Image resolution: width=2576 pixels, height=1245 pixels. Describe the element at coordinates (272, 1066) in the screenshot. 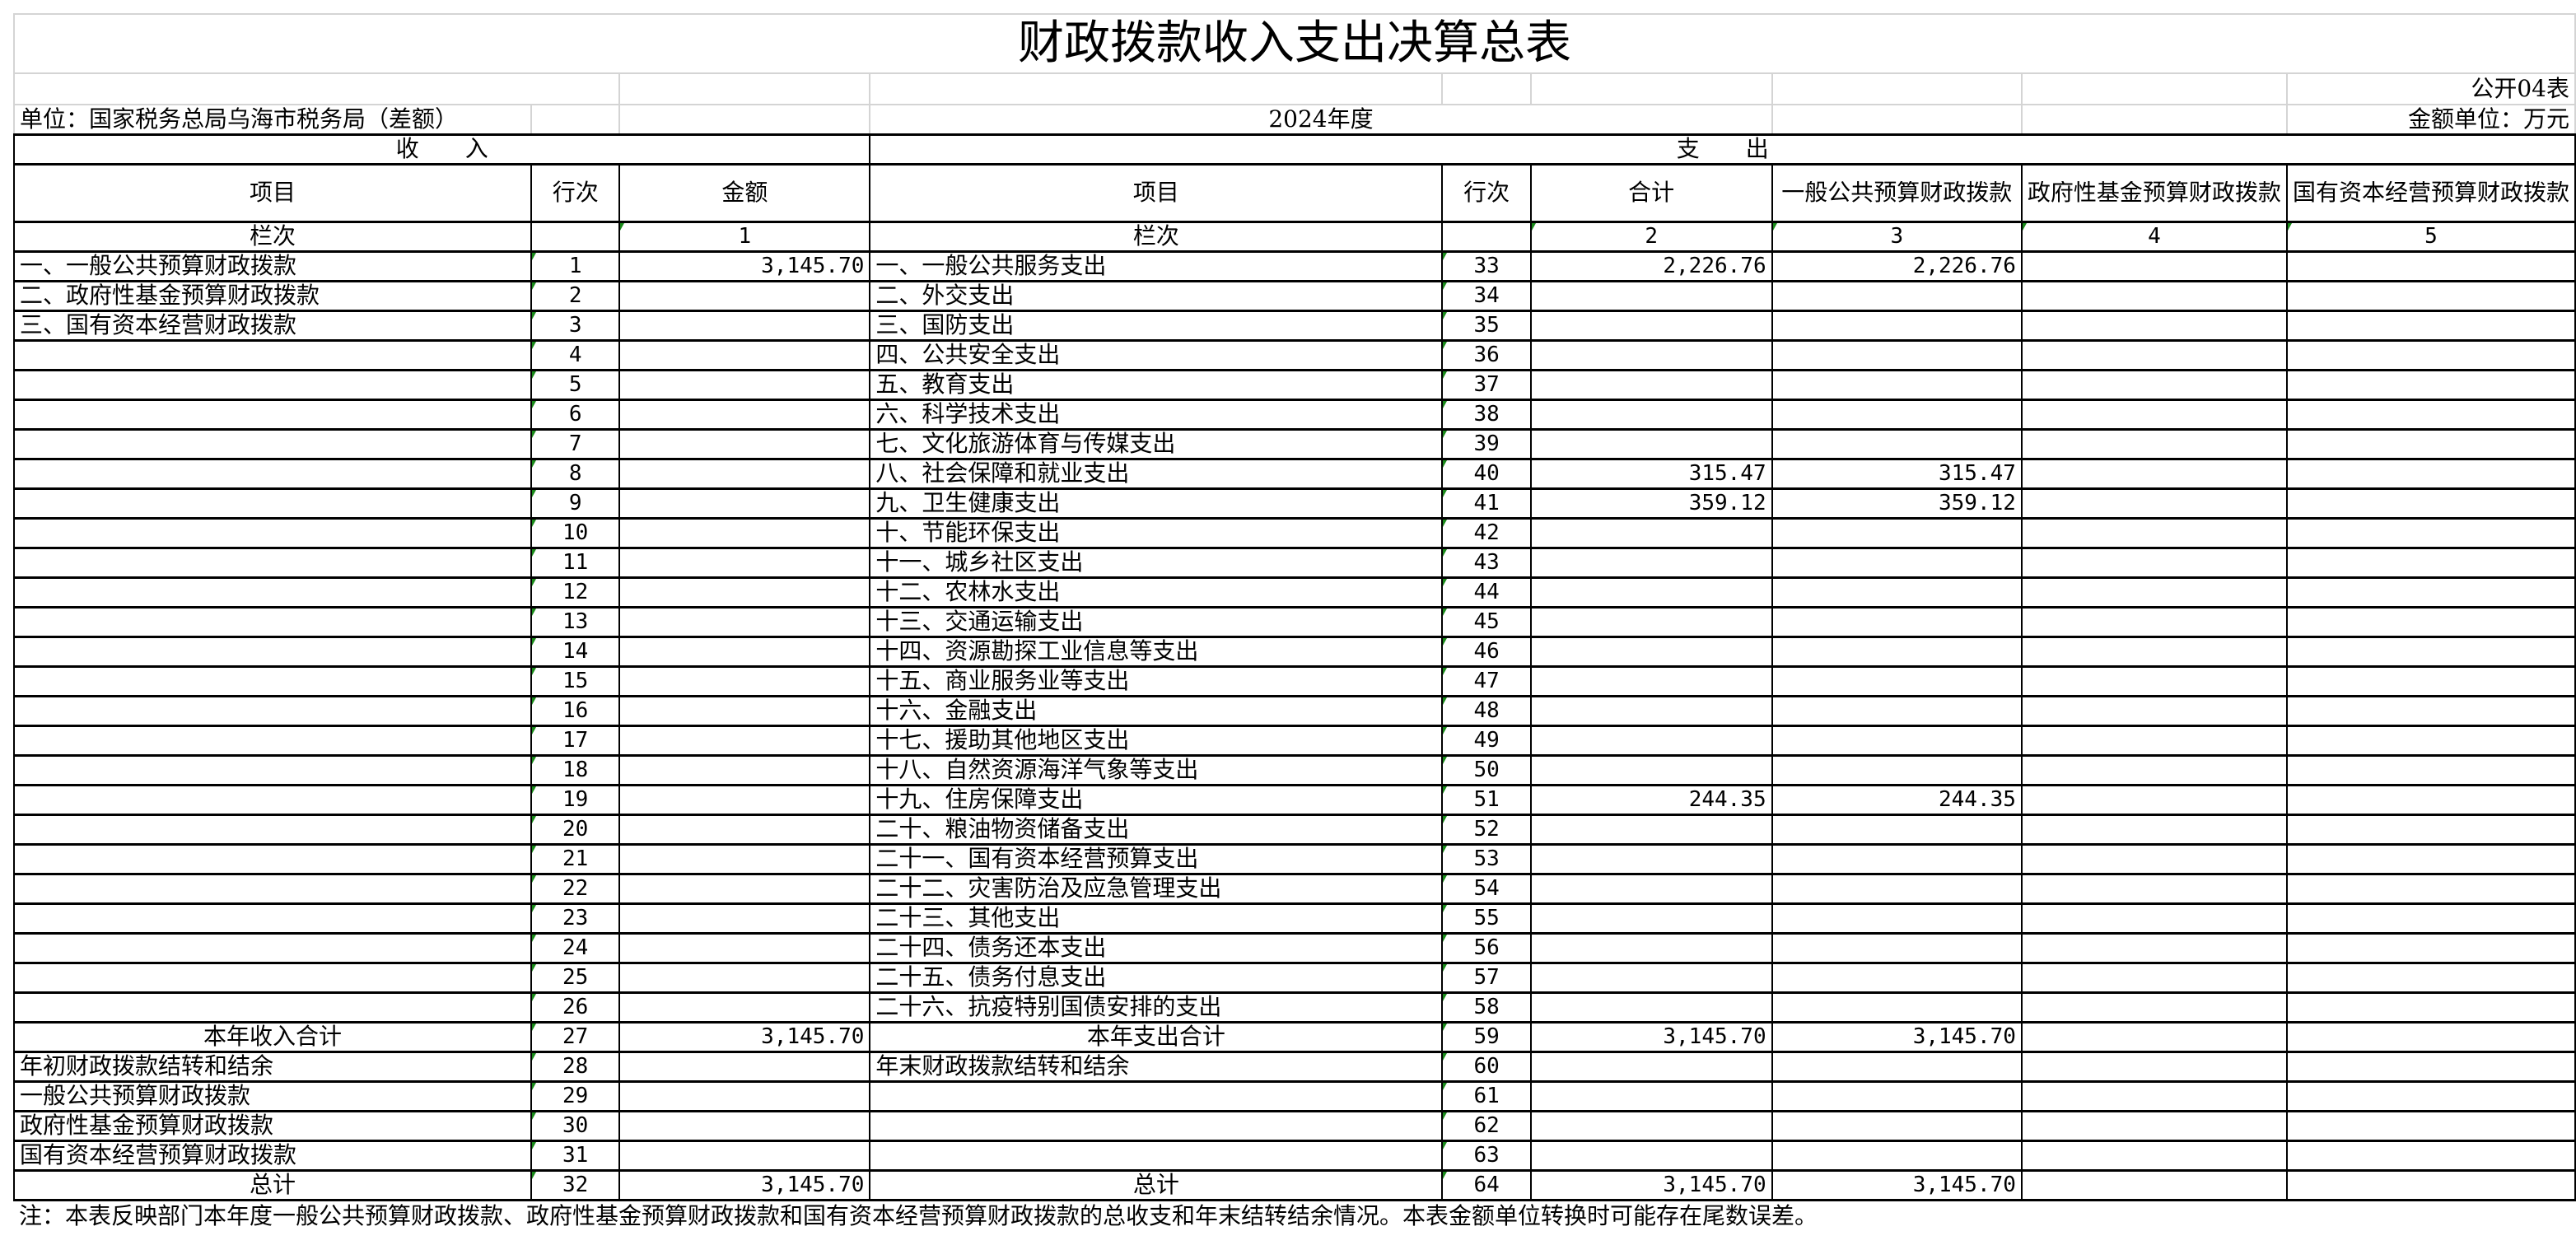

I see `income-item-cell: 年初财政拨款结转和结余` at that location.